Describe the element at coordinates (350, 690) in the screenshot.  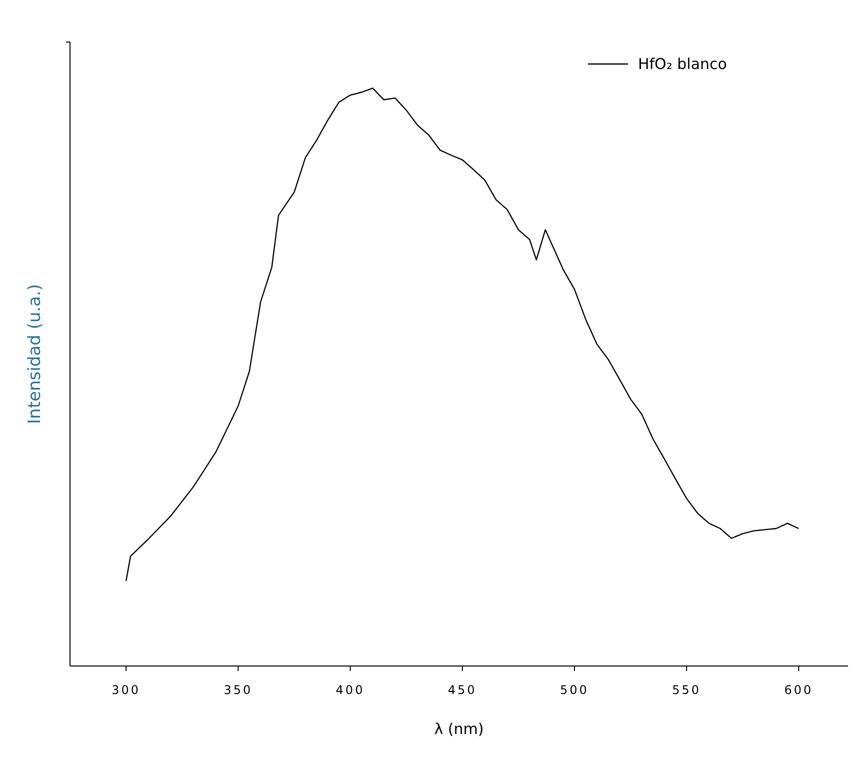
I see `x-tick-label: 400` at that location.